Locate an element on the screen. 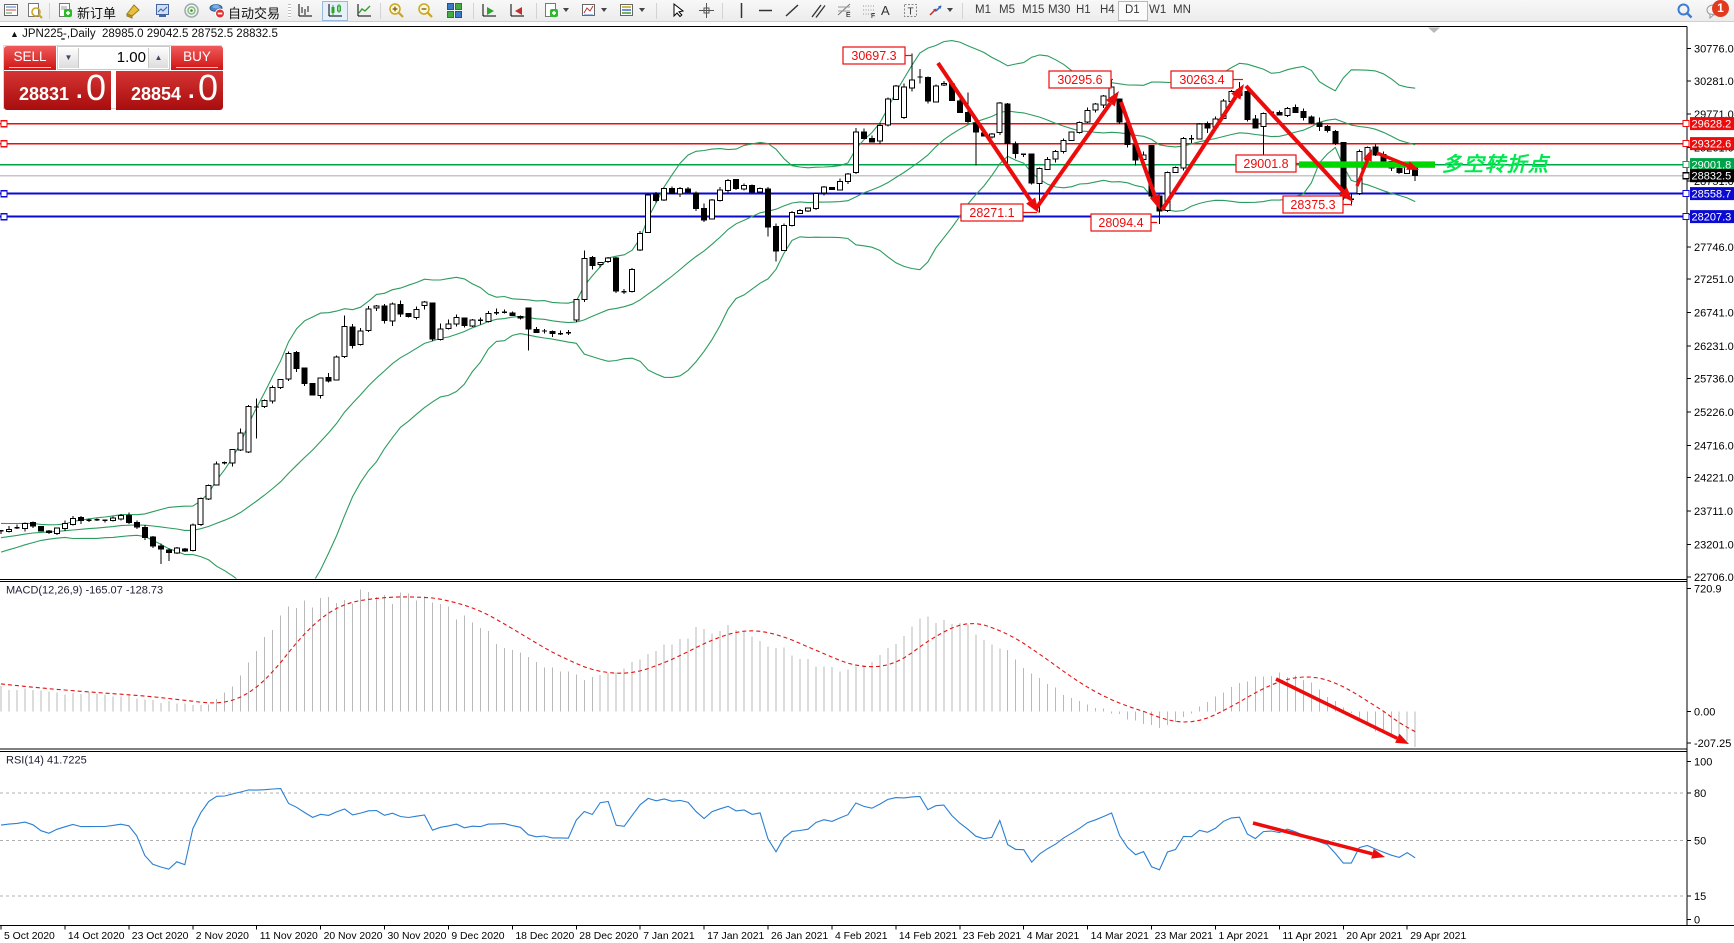  svg-text: F is located at coordinates (873, 16).